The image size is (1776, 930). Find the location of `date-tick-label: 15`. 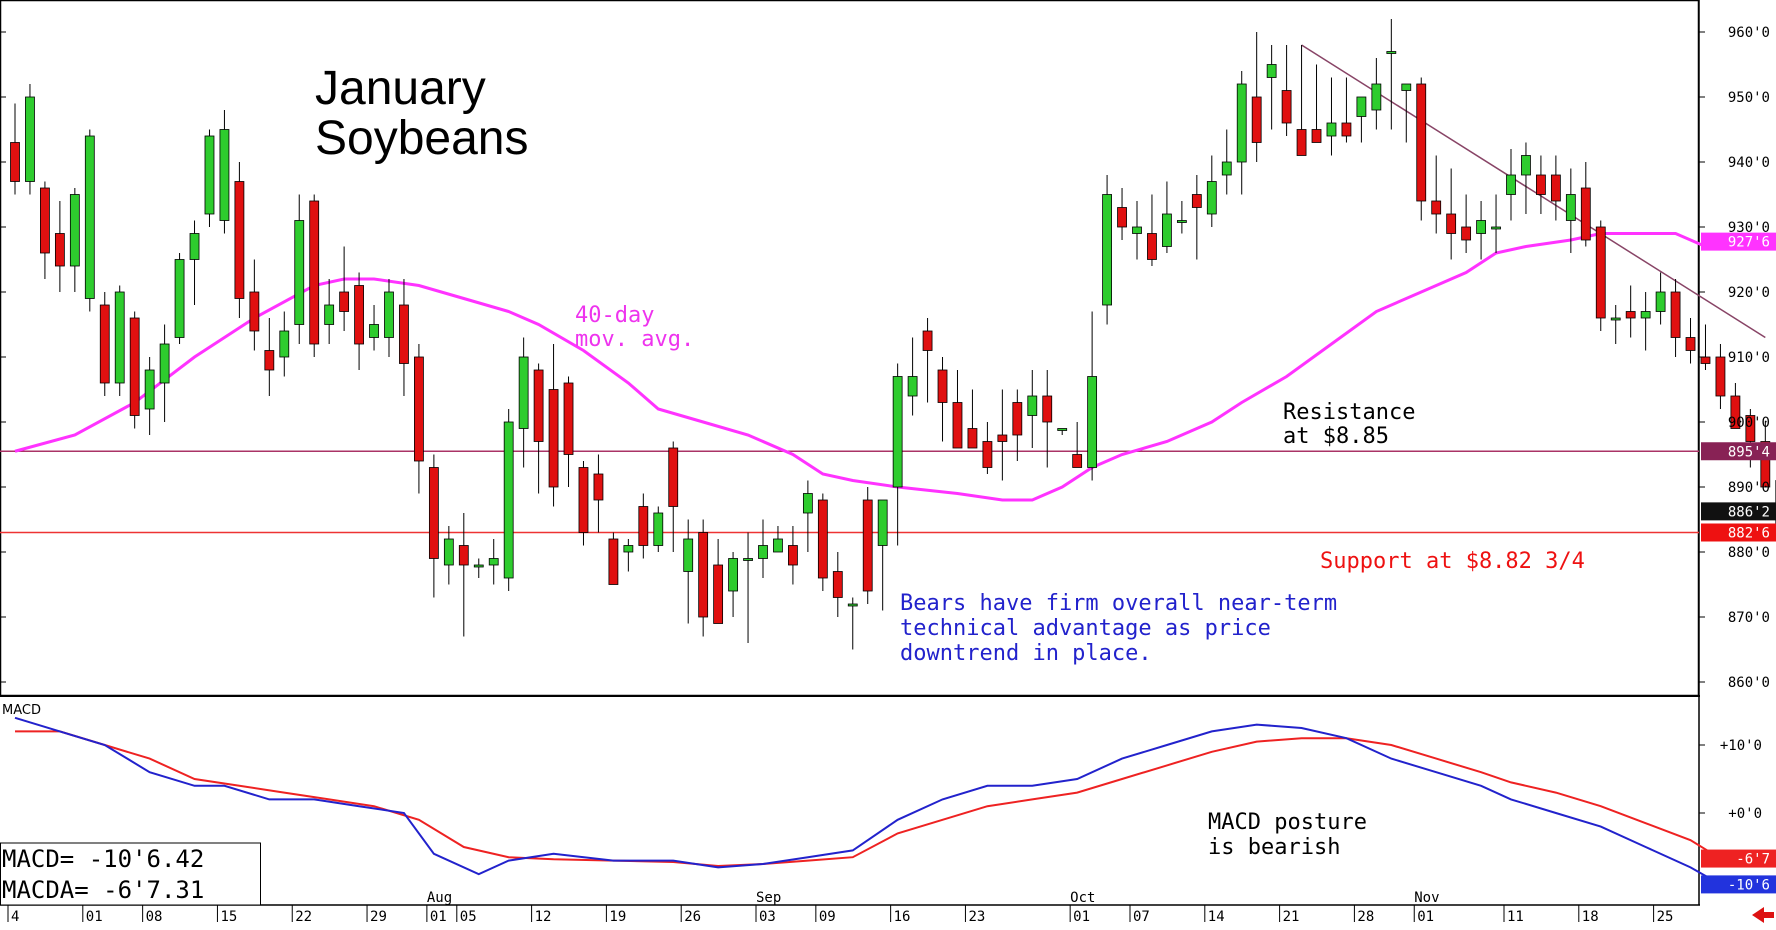

date-tick-label: 15 is located at coordinates (228, 917).